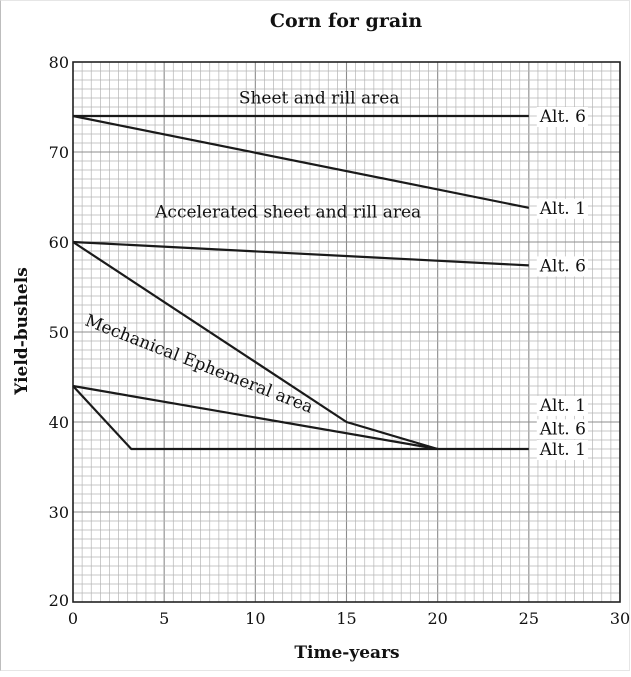 The width and height of the screenshot is (631, 677). Describe the element at coordinates (59, 332) in the screenshot. I see `y-tick-label: 50` at that location.